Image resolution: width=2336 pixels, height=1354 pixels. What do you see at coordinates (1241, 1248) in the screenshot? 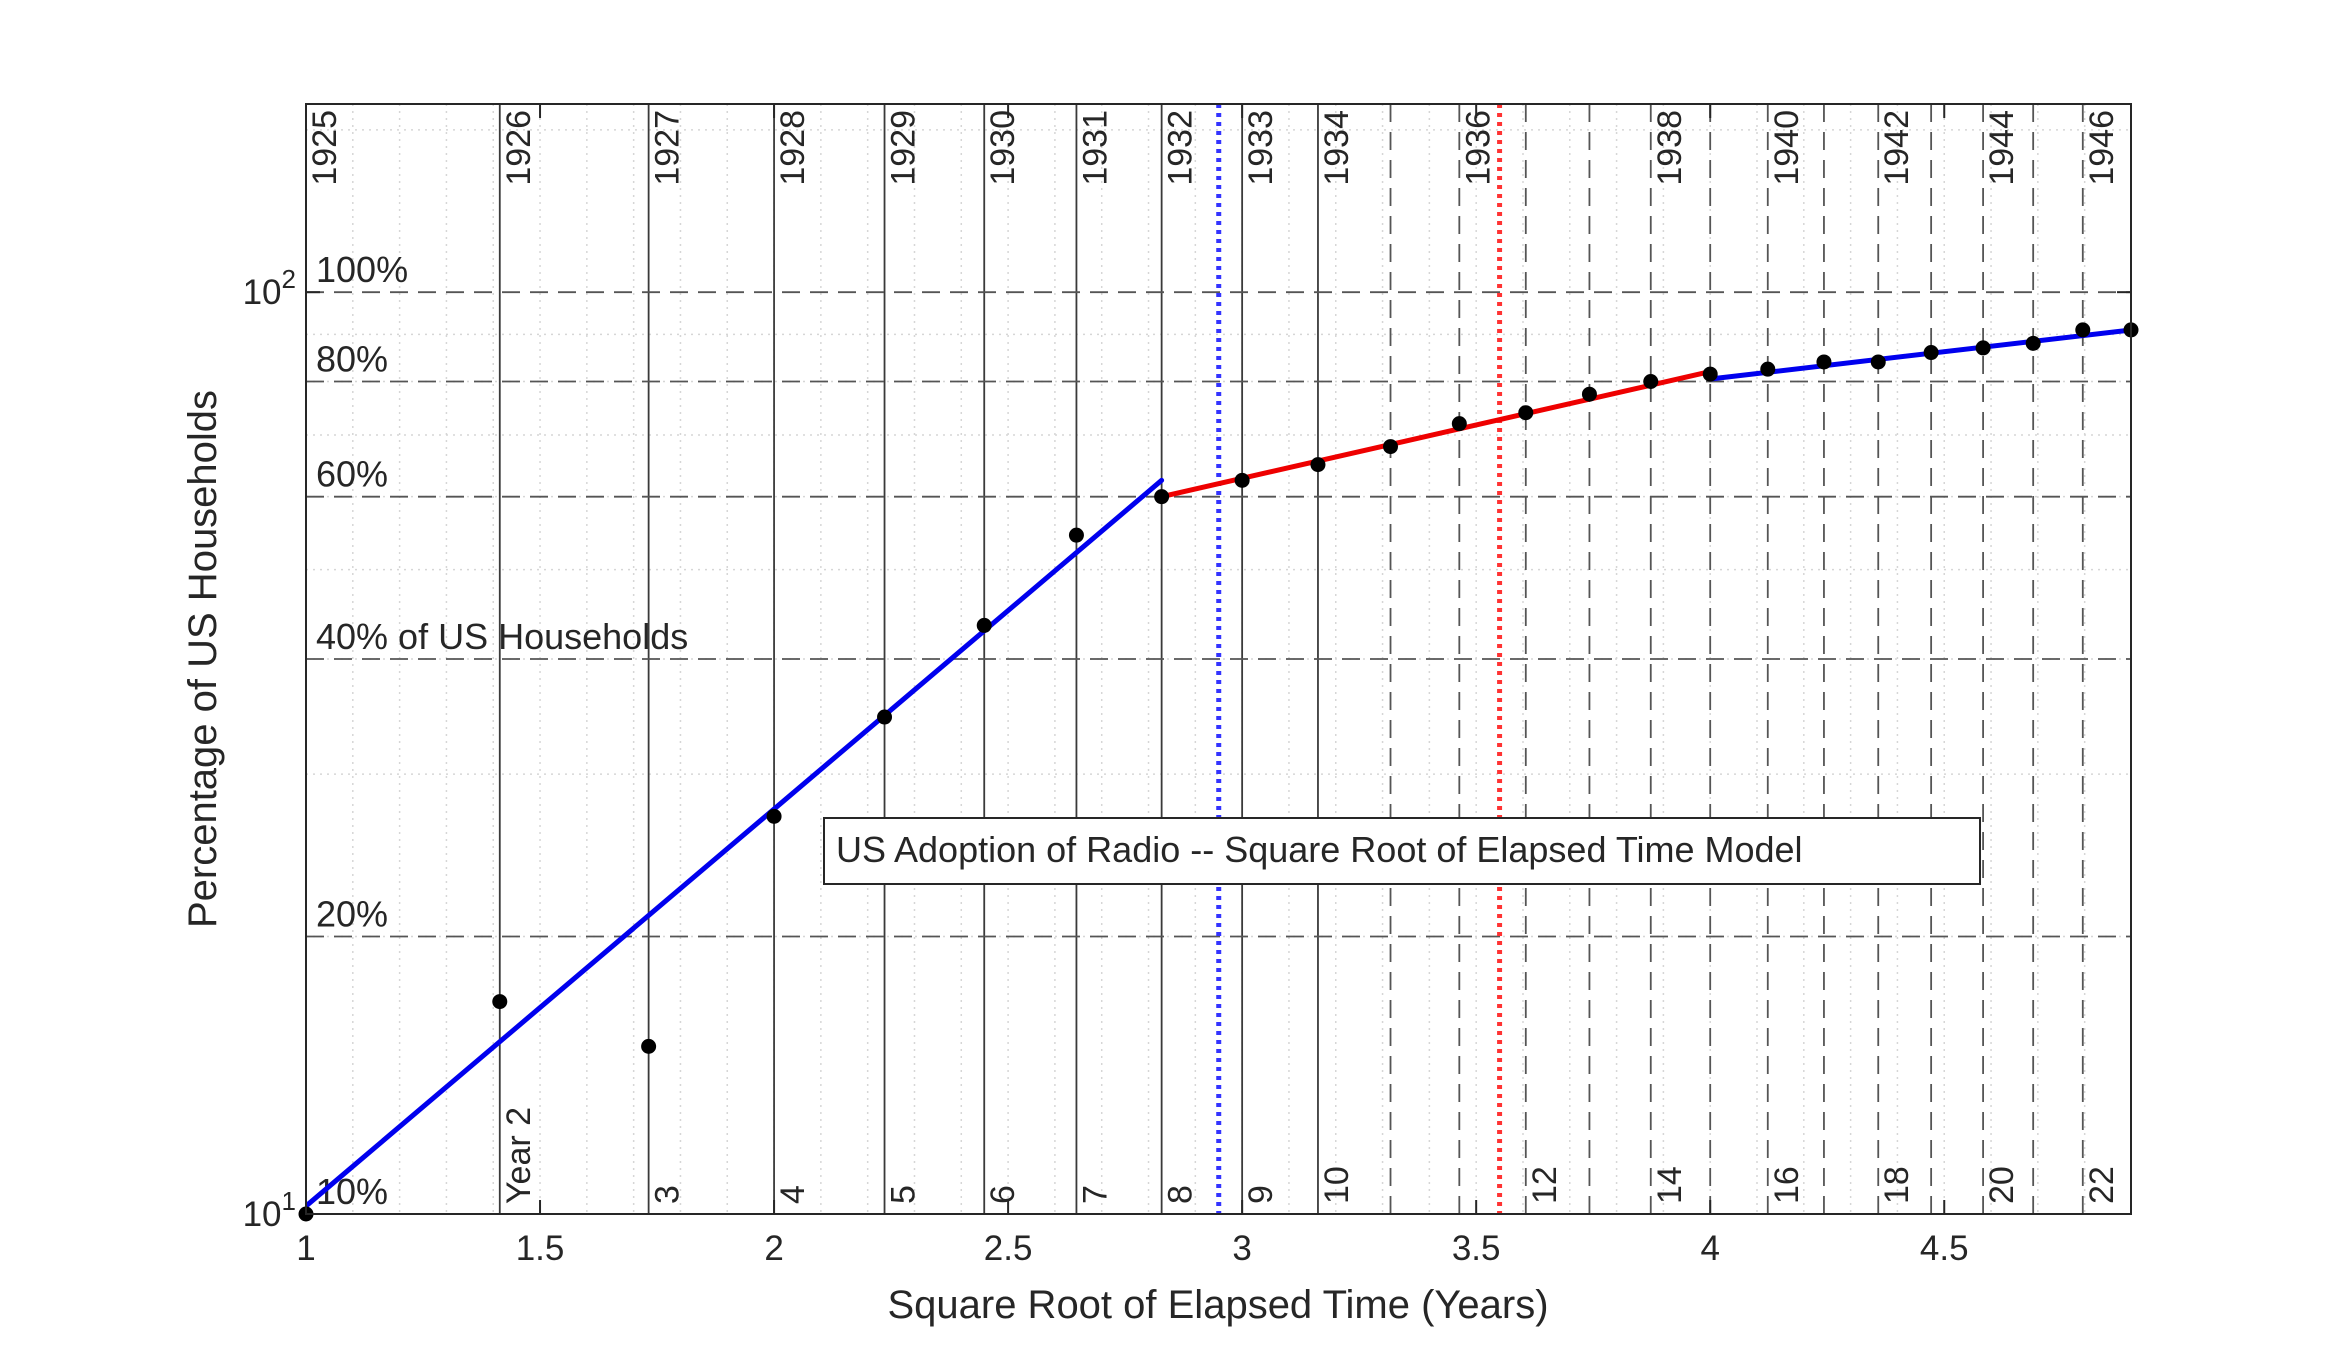
I see `x-tick-label: 3` at bounding box center [1241, 1248].